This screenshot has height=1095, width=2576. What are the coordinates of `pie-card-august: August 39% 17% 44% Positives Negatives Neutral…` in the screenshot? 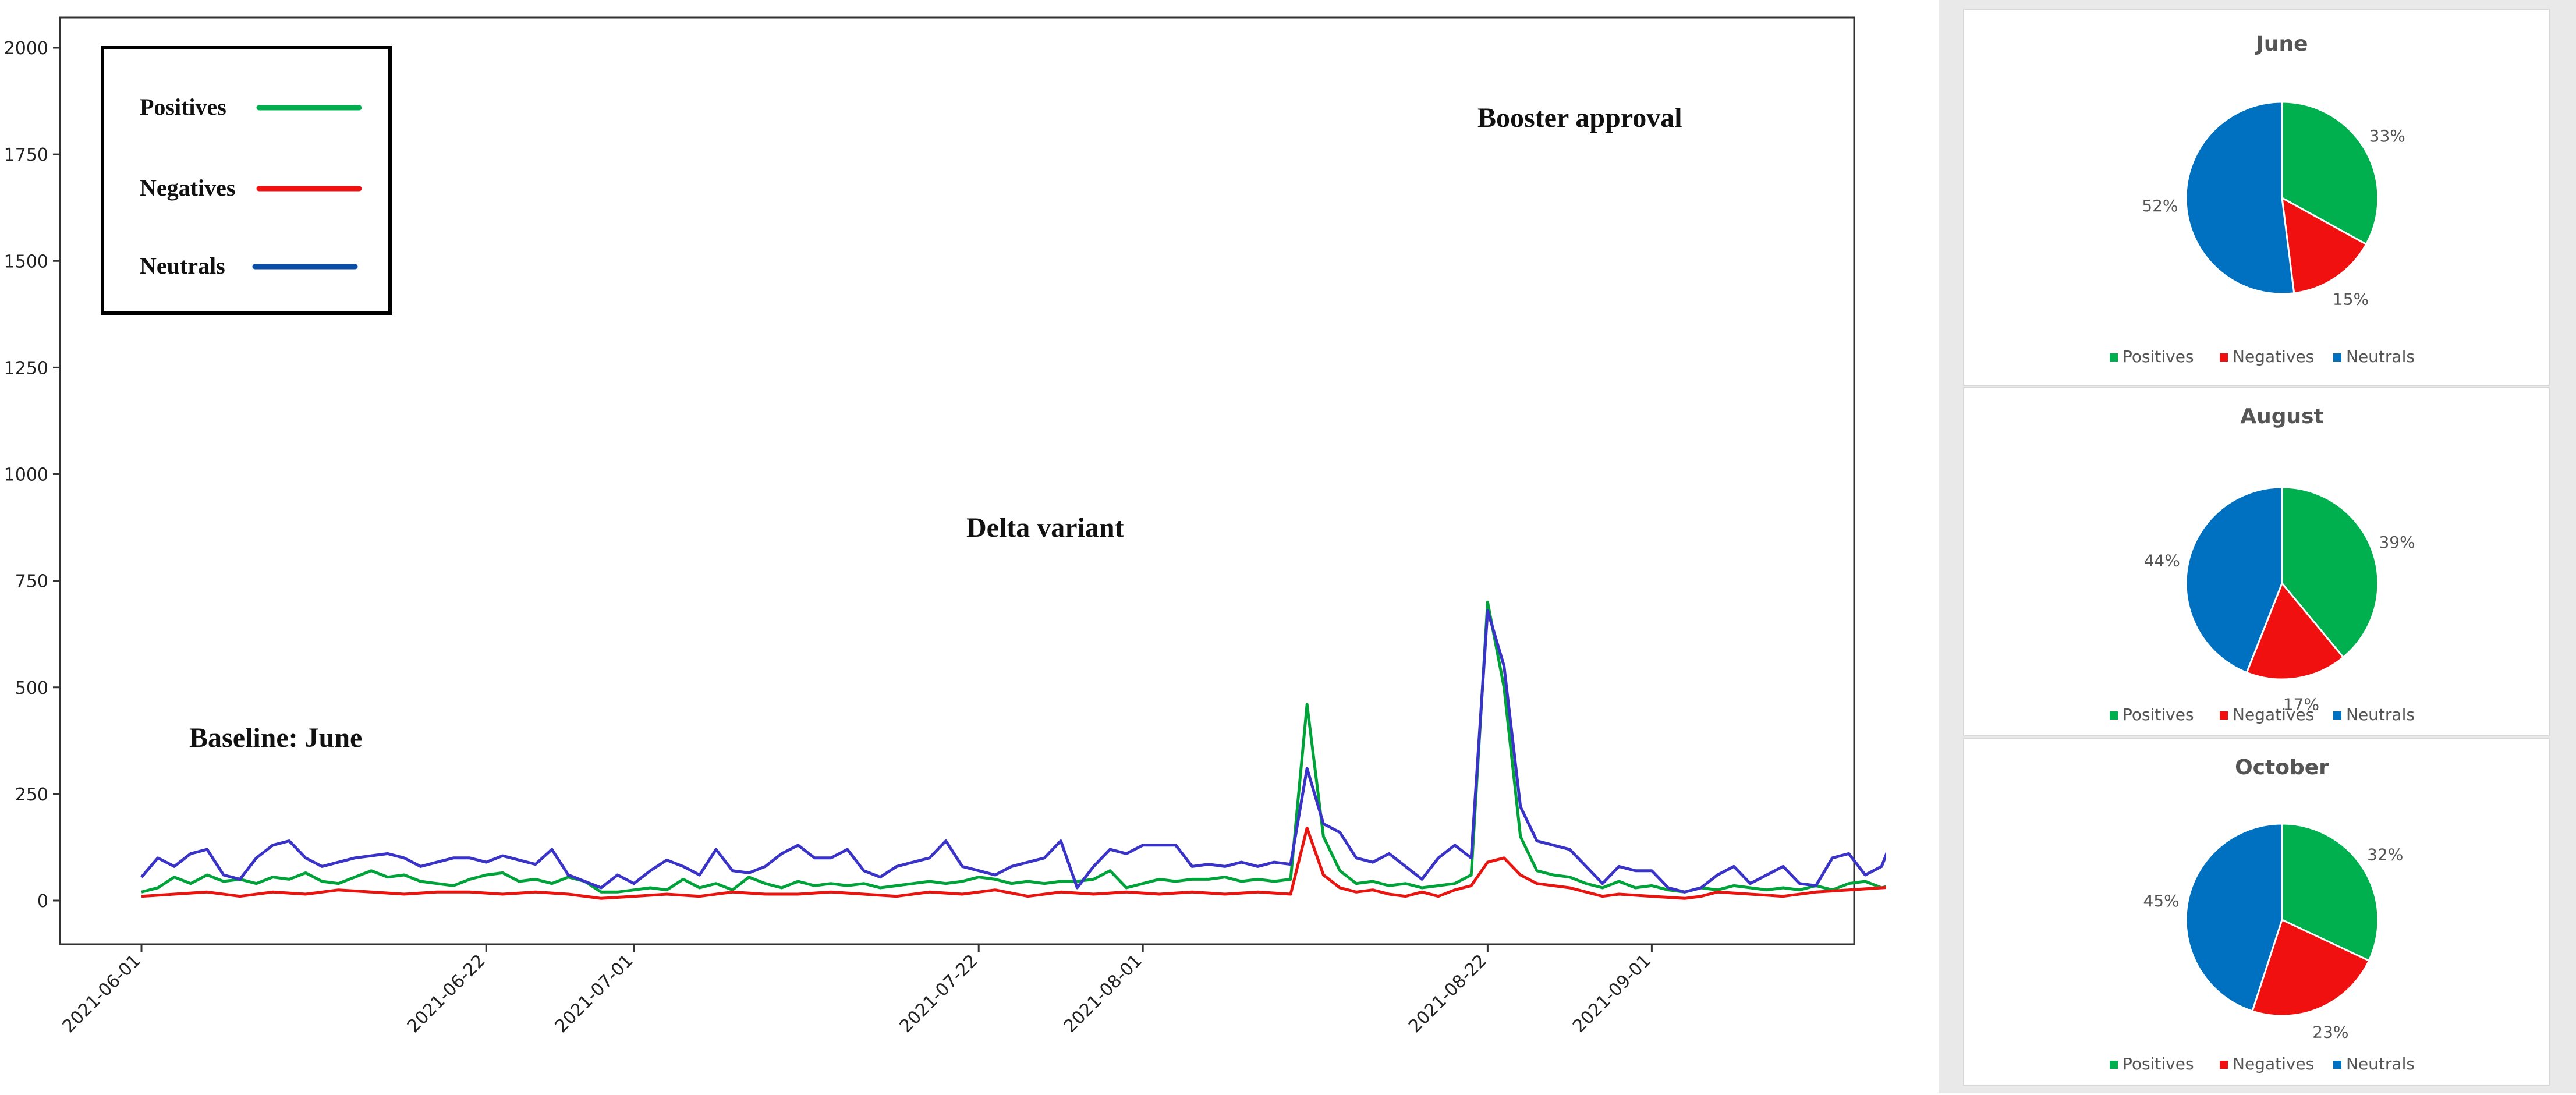 It's located at (2256, 561).